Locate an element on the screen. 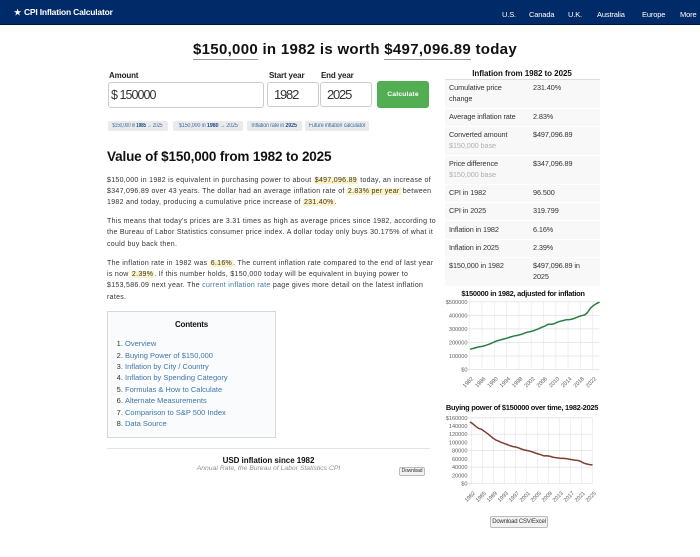 The height and width of the screenshot is (557, 700). svg-text: 2010 is located at coordinates (554, 382).